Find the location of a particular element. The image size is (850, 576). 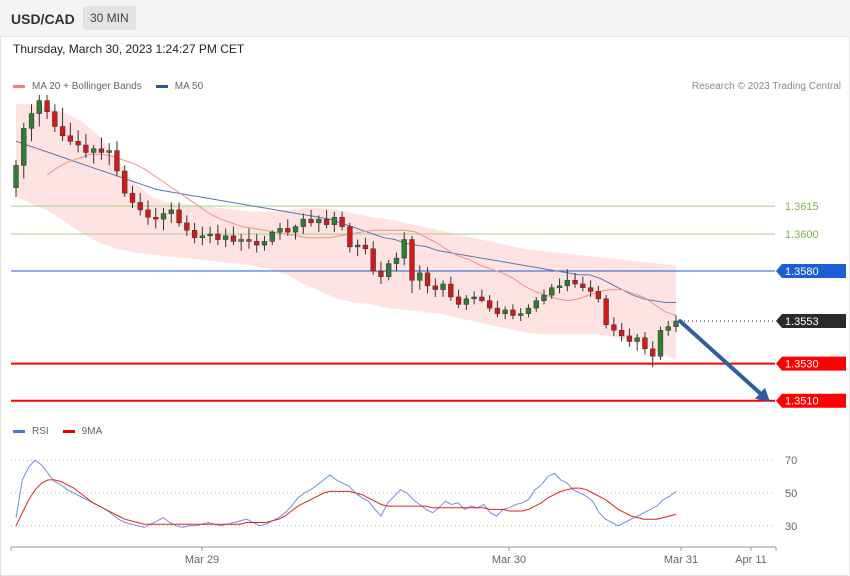

legend-ma50: MA 50 is located at coordinates (179, 86).